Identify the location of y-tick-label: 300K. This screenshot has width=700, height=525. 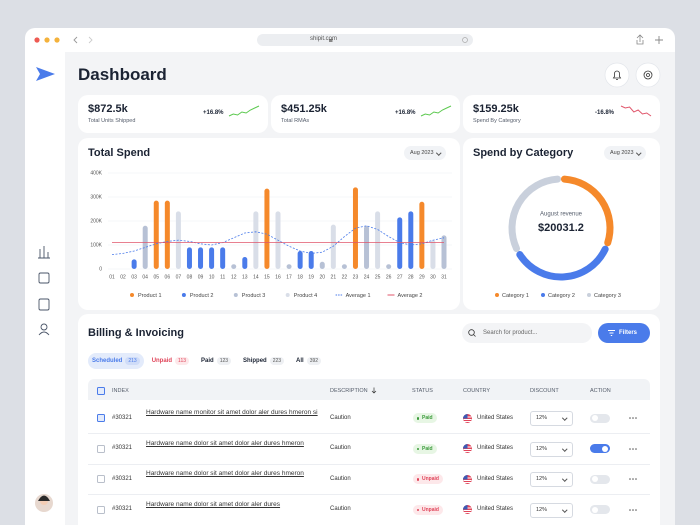
(96, 197).